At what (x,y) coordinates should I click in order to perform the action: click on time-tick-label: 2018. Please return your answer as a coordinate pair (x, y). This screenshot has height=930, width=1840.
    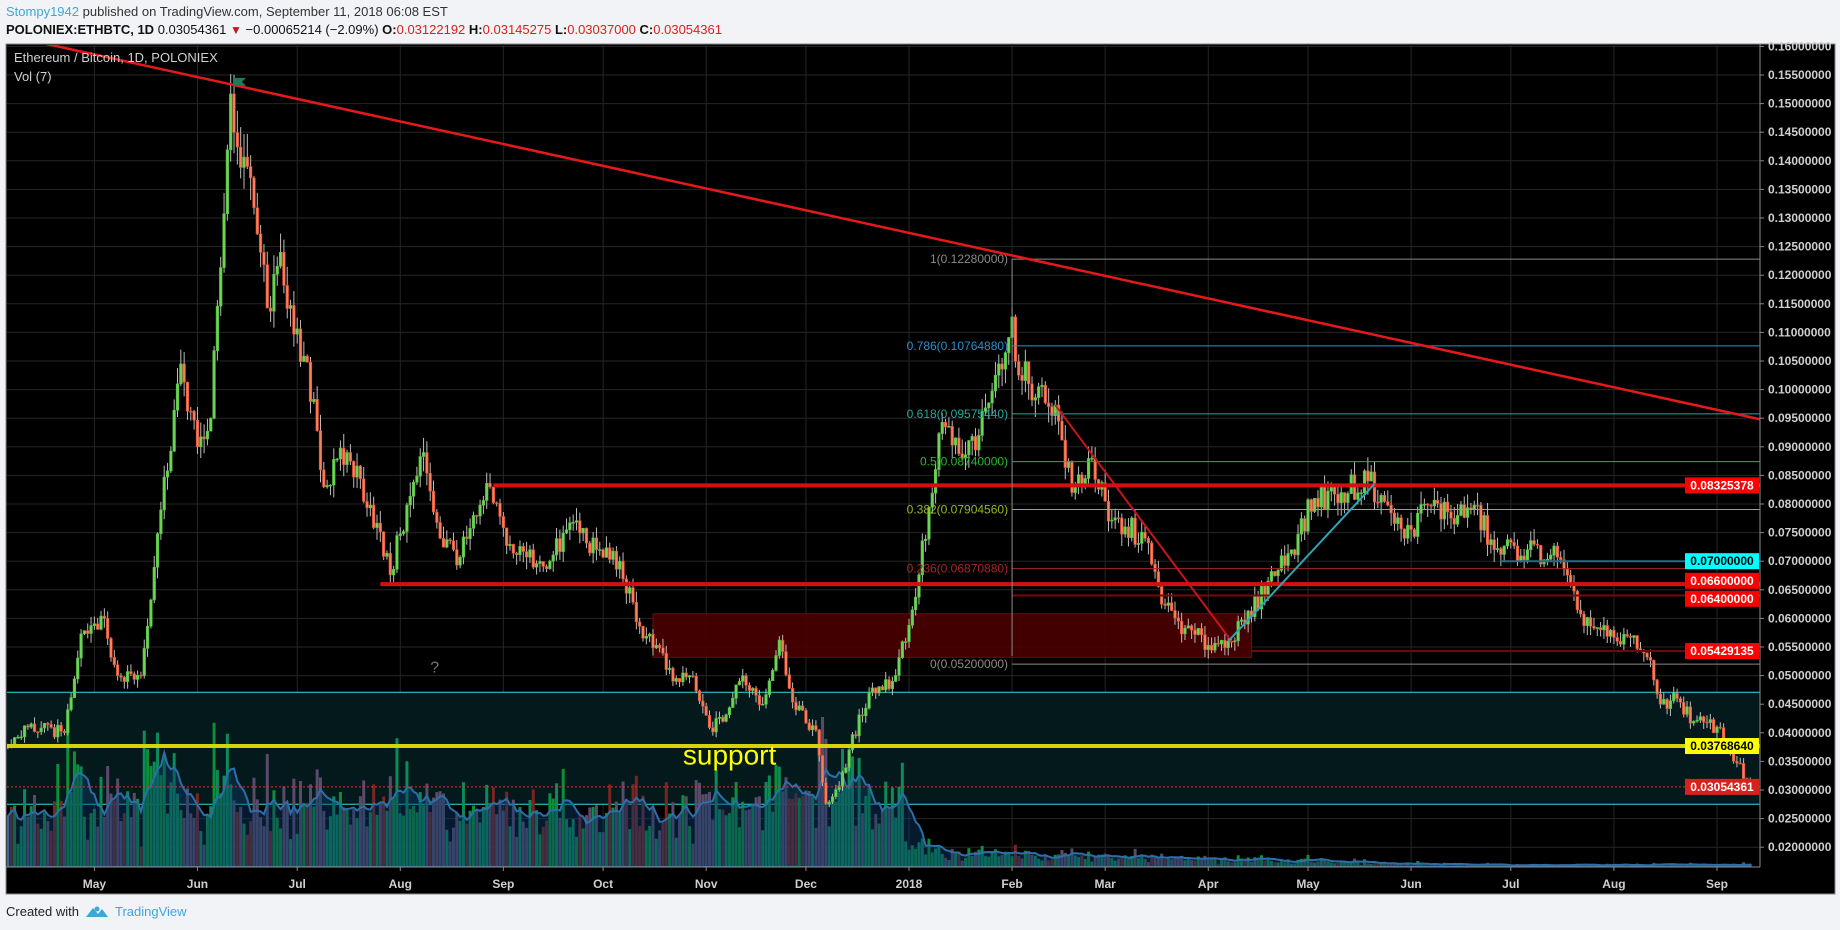
    Looking at the image, I should click on (909, 884).